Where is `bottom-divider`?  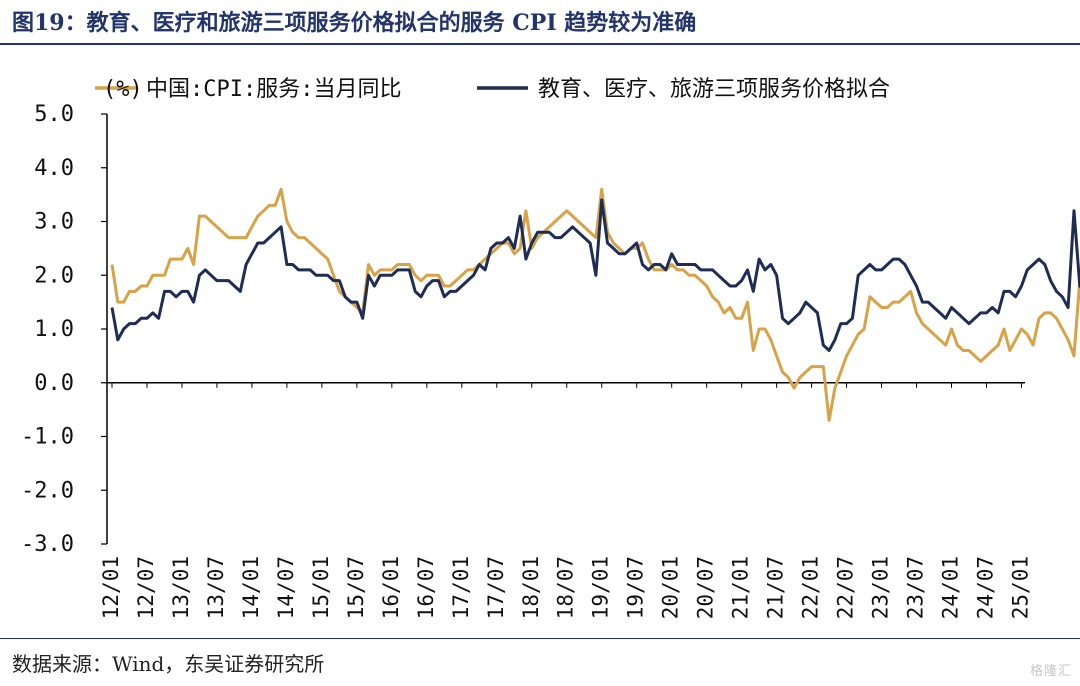
bottom-divider is located at coordinates (540, 638).